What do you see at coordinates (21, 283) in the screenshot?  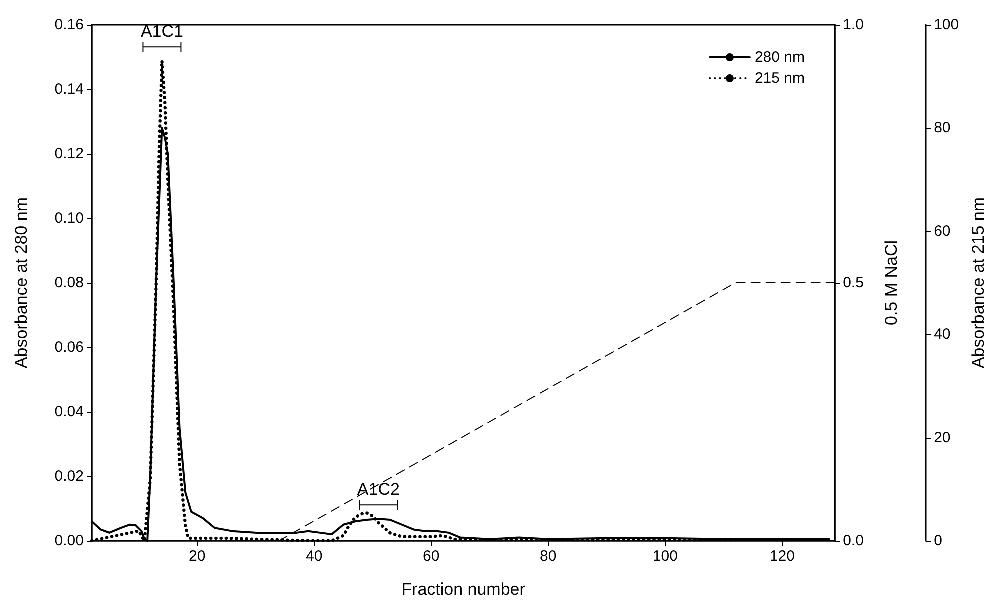 I see `y-axis-title: Absorbance at 280 nm` at bounding box center [21, 283].